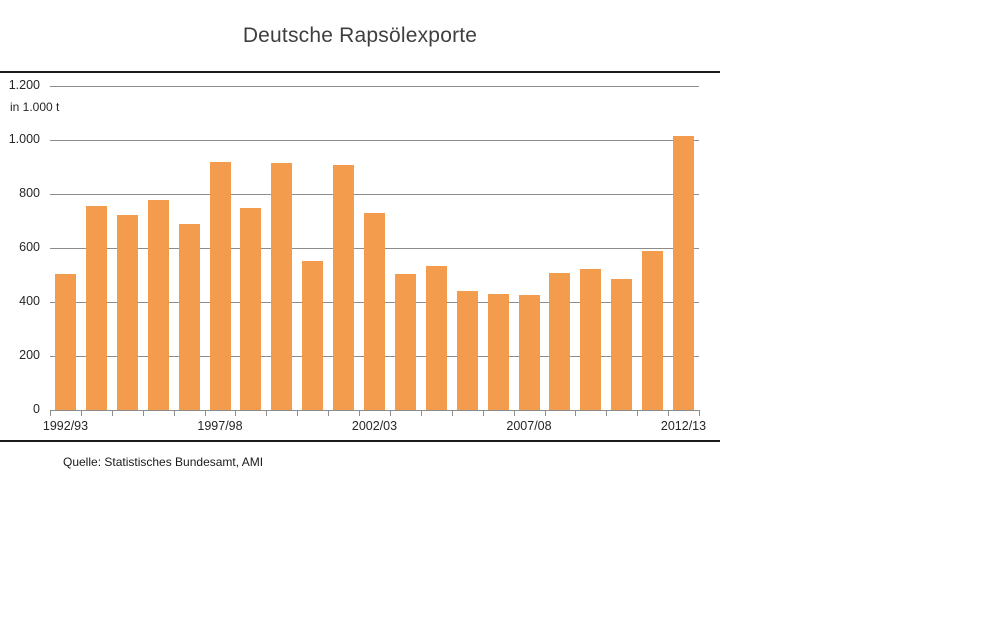  Describe the element at coordinates (360, 35) in the screenshot. I see `chart-title: Deutsche Rapsölexporte` at that location.